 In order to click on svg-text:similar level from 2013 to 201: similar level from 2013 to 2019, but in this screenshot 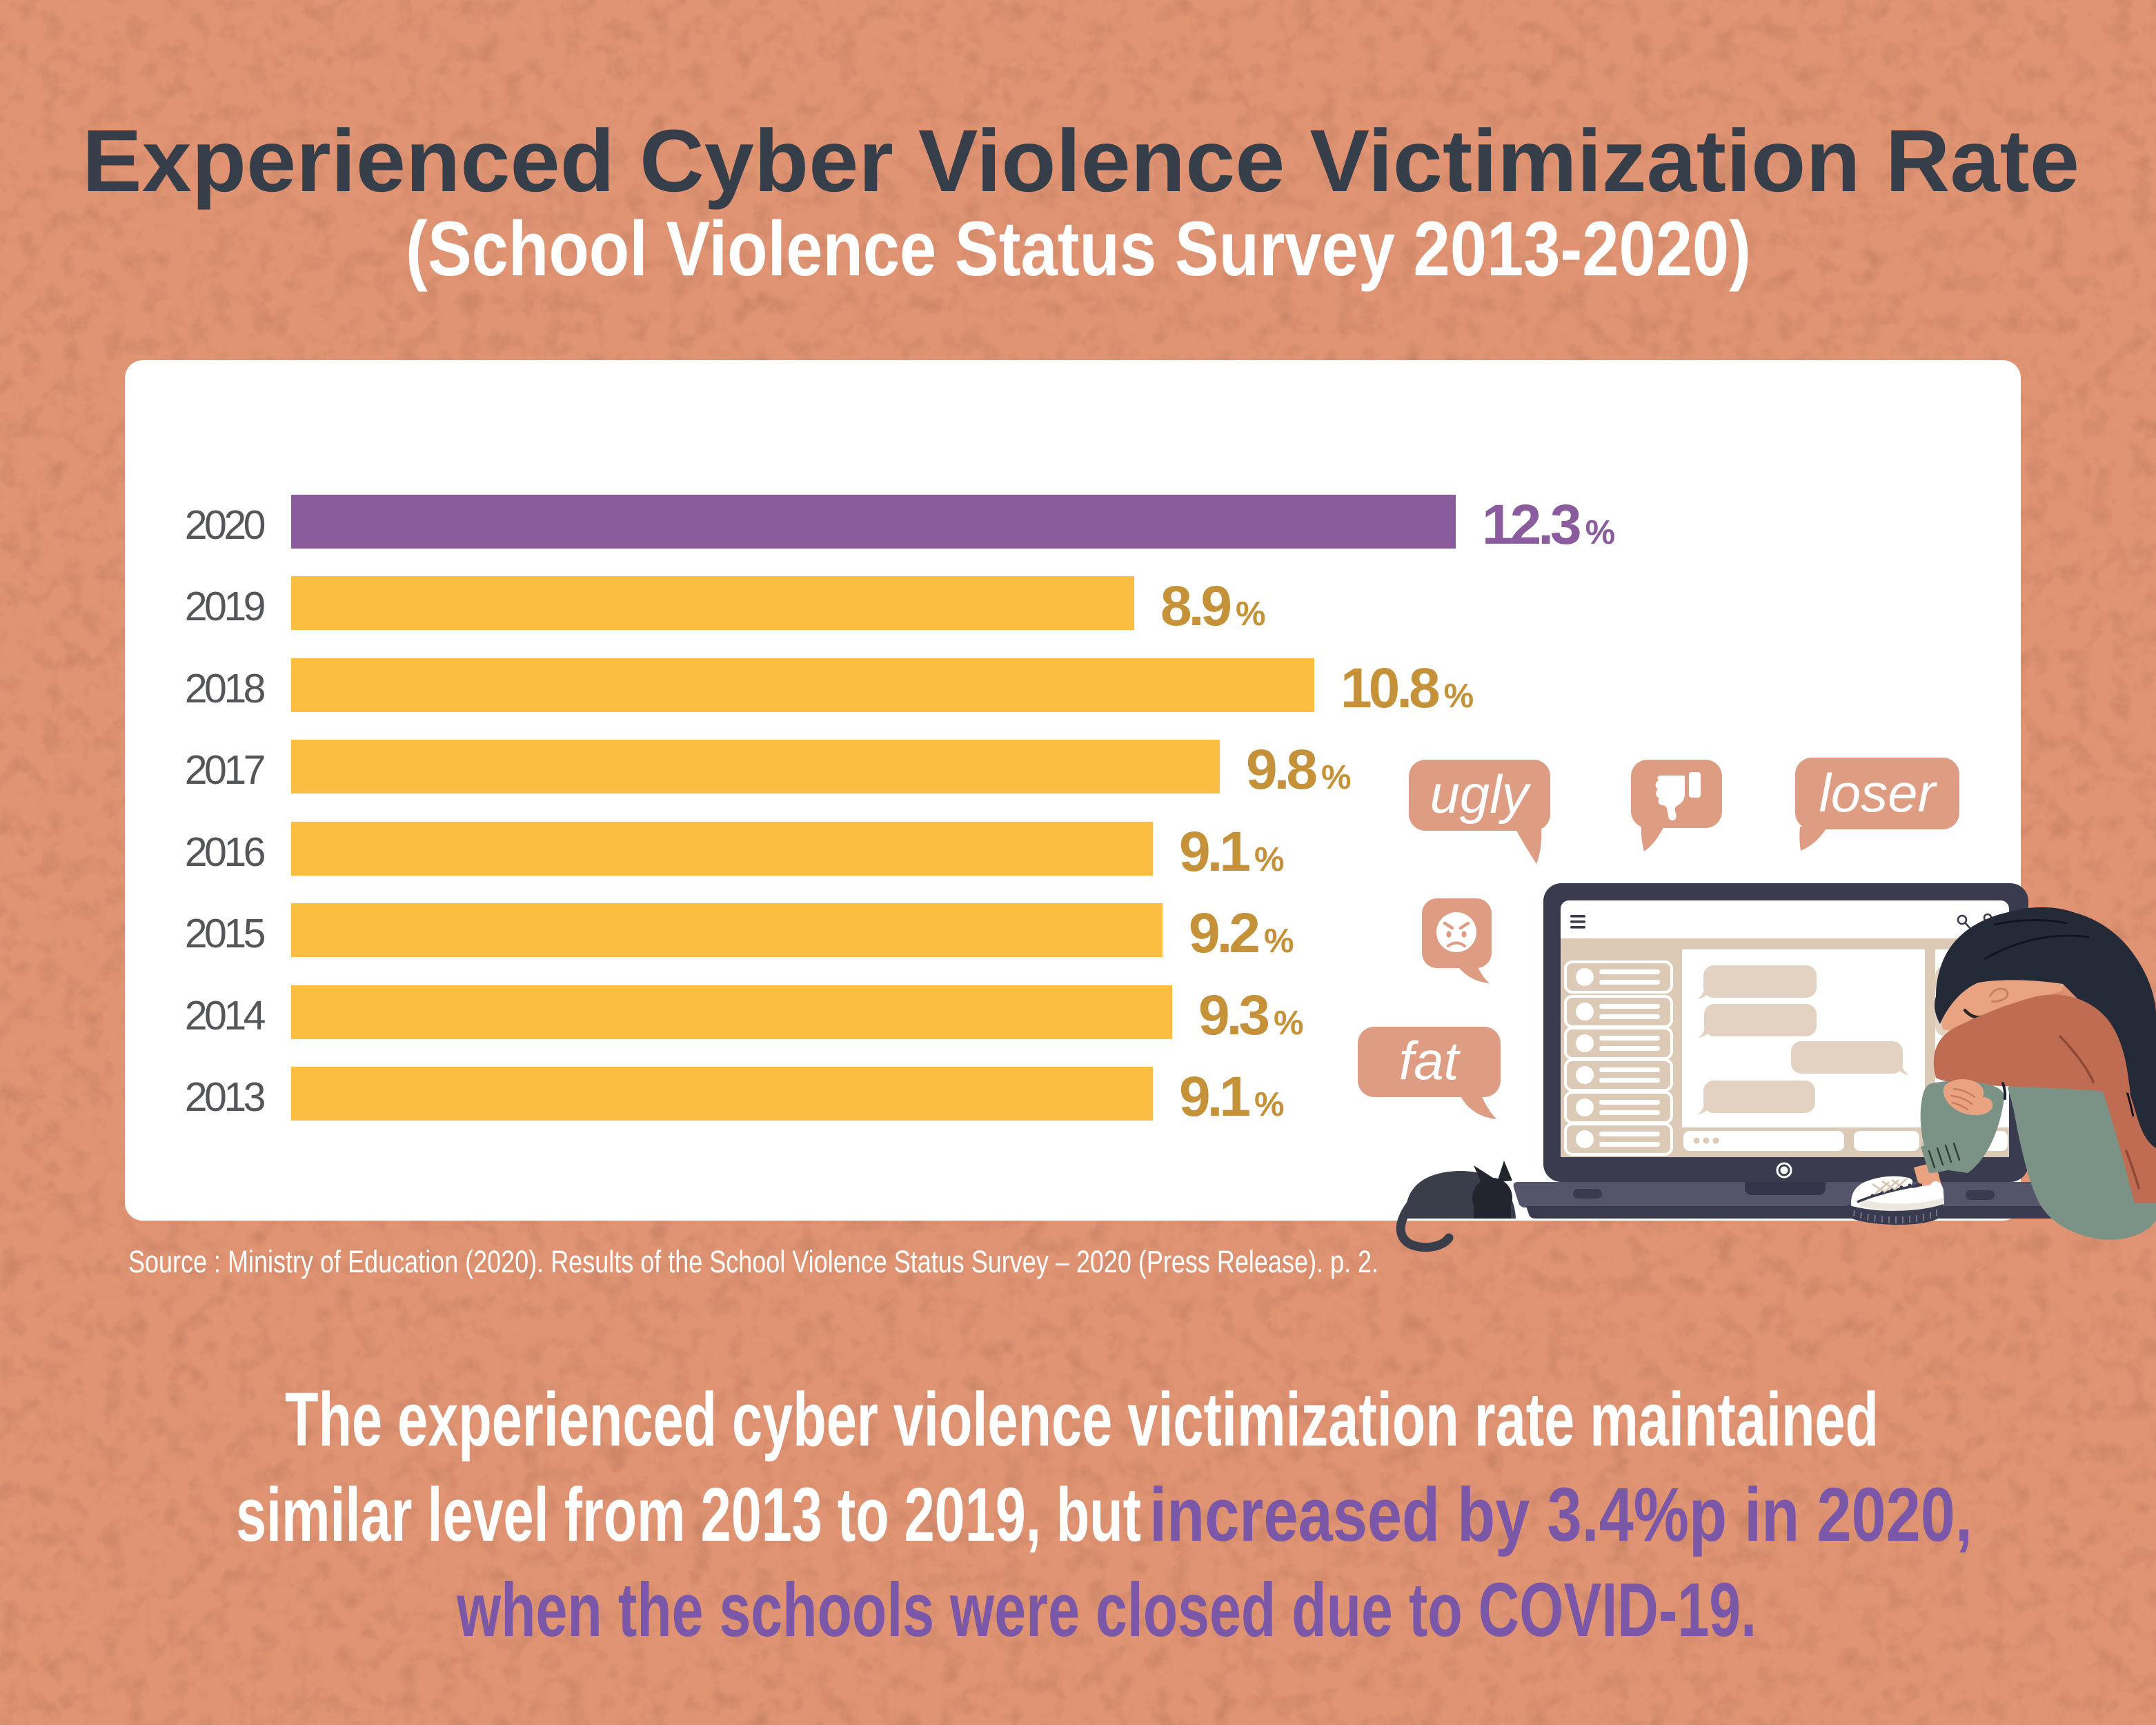, I will do `click(688, 1514)`.